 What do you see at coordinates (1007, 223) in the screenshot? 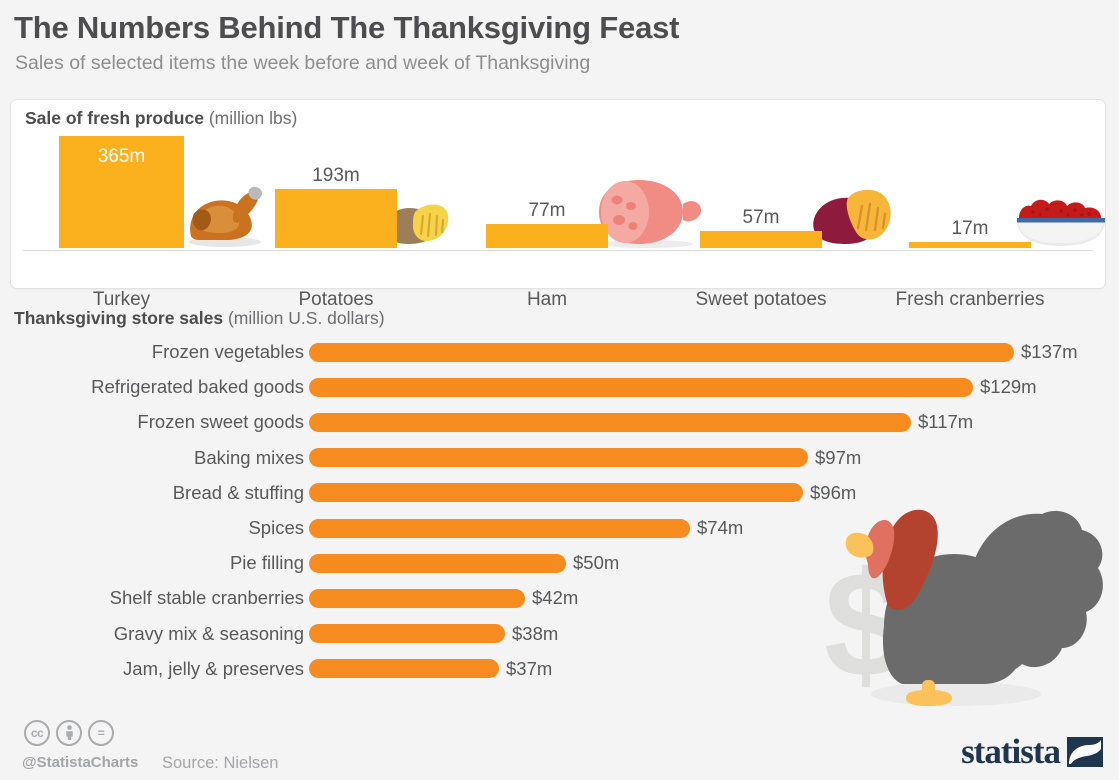
I see `produce-column: 17m Fresh cranberries` at bounding box center [1007, 223].